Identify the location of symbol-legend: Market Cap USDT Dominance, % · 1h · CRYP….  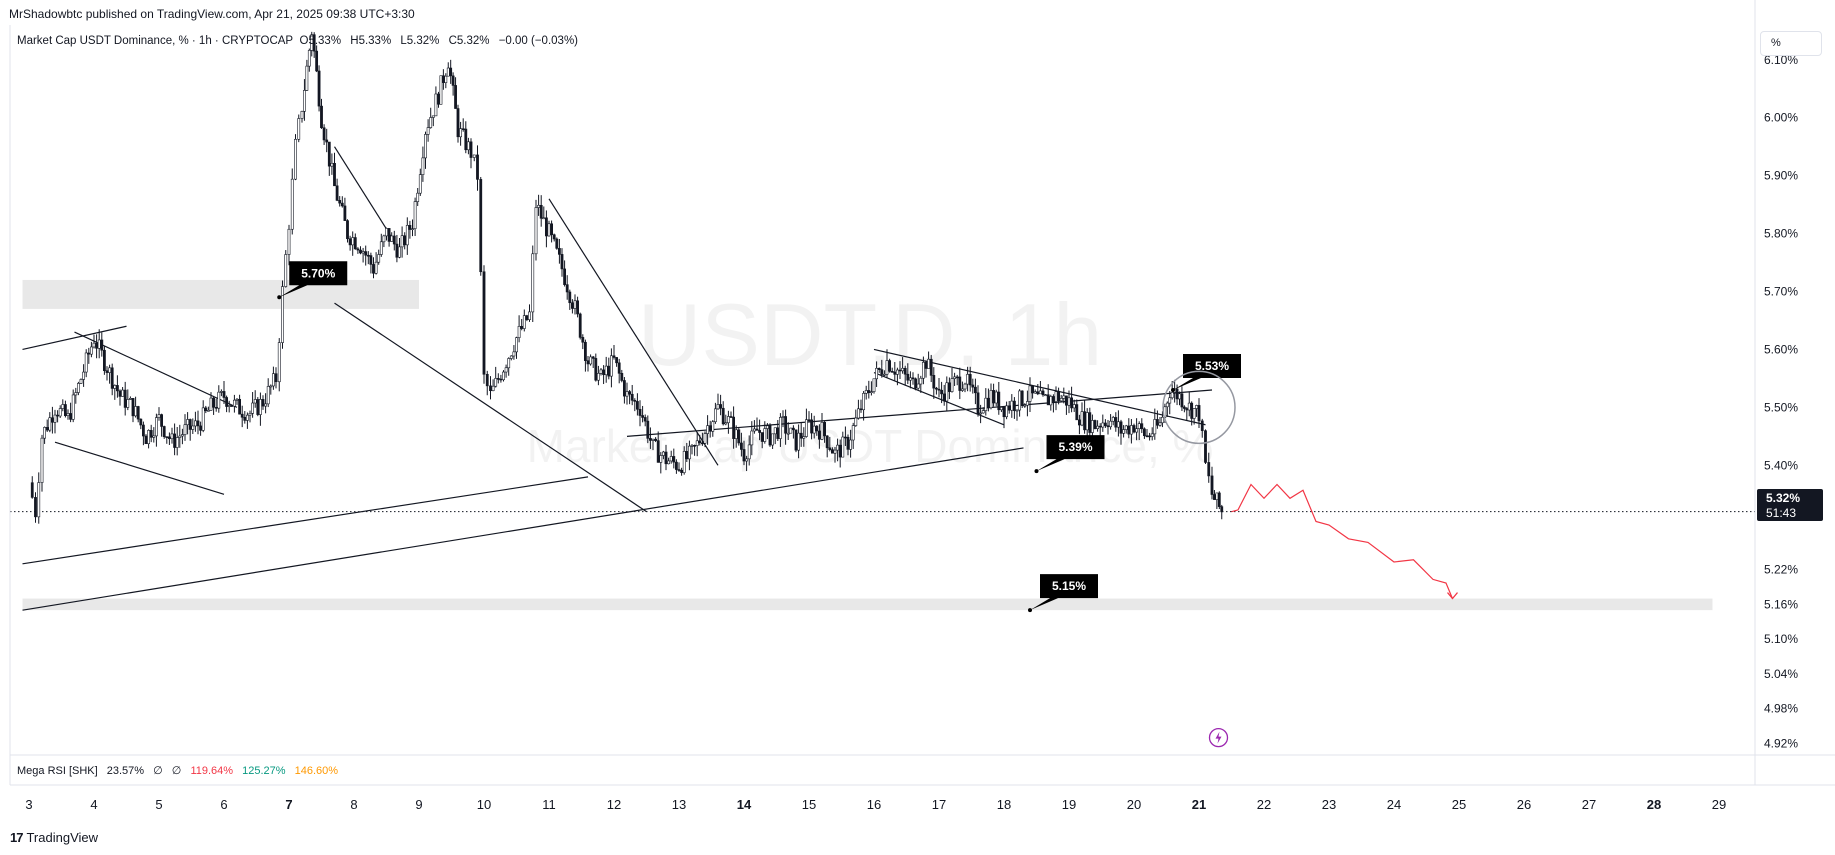
(297, 41).